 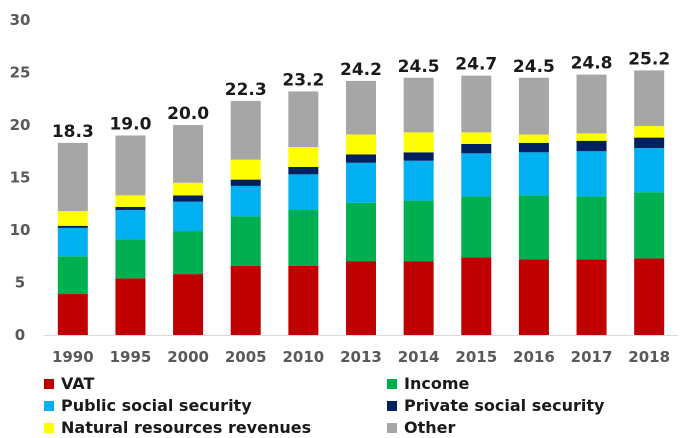 What do you see at coordinates (649, 357) in the screenshot?
I see `x-tick-label: 2018` at bounding box center [649, 357].